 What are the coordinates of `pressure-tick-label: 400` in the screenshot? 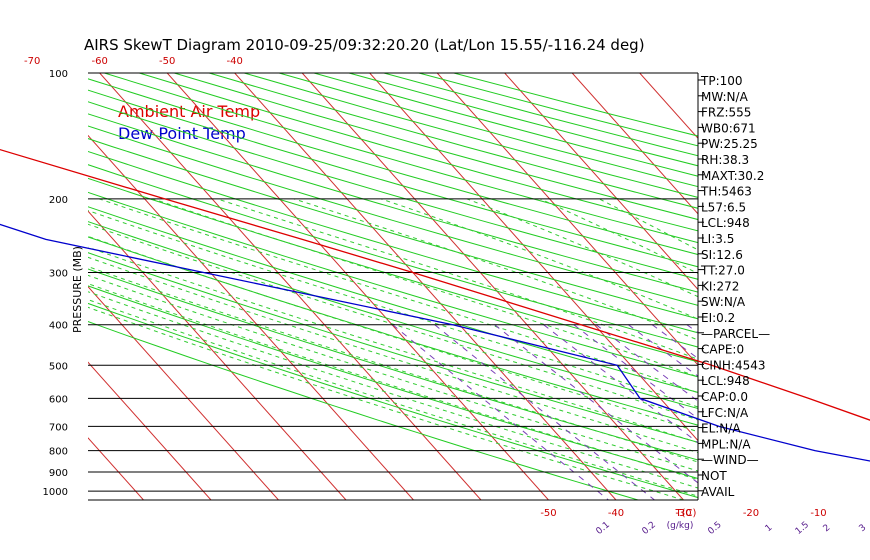 It's located at (58, 326).